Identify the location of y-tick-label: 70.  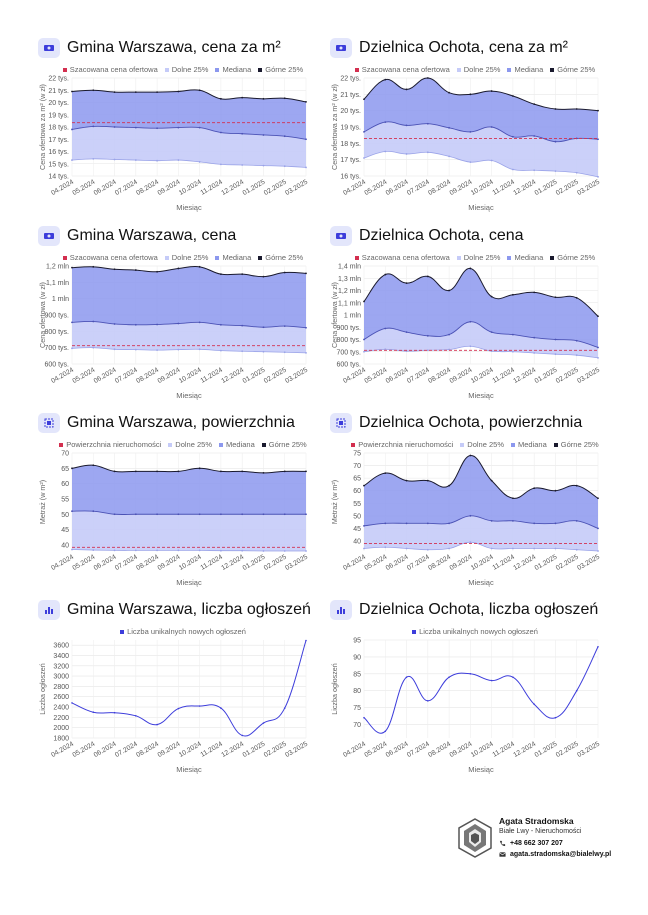
(65, 454).